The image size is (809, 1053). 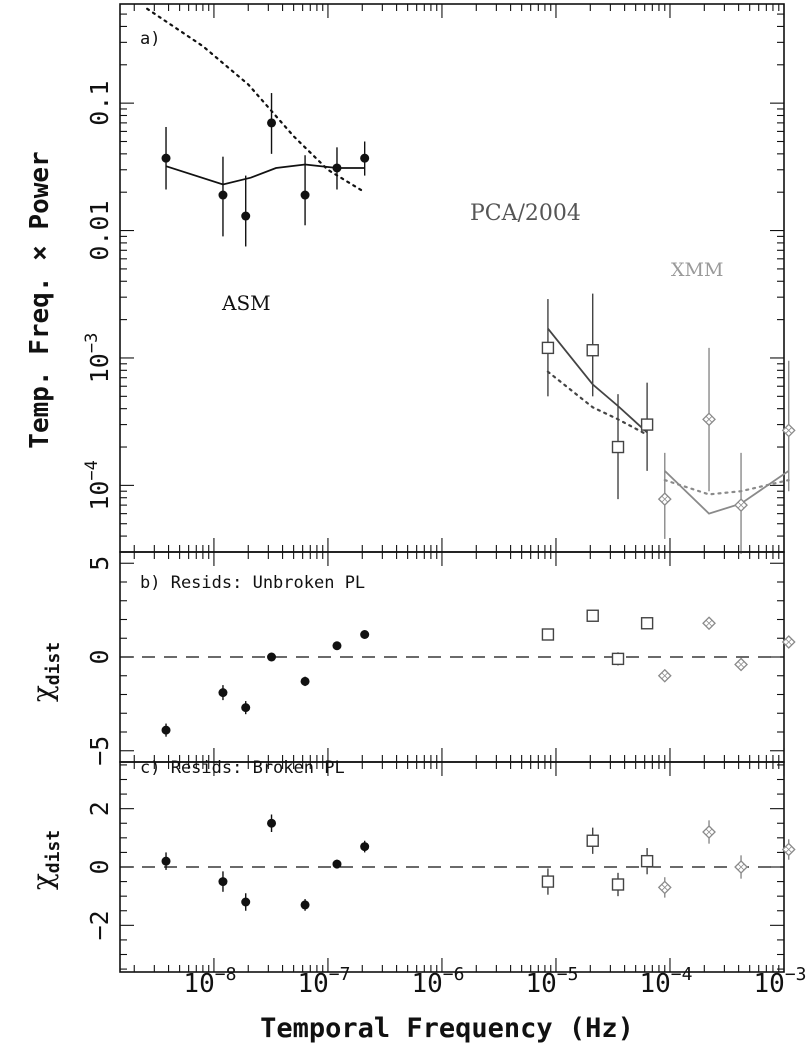 I want to click on y-axis-label-c-main: χ, so click(x=42, y=881).